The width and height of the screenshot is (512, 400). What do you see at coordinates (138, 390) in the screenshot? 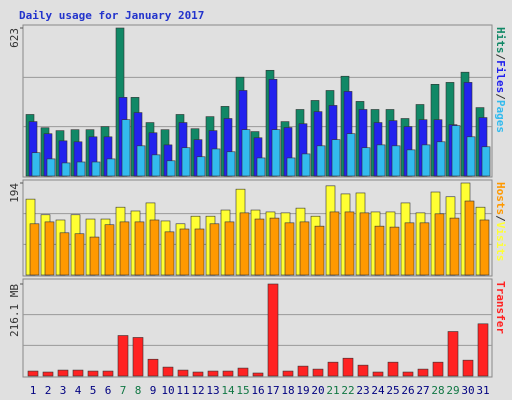
I see `x-tick-label: 8` at bounding box center [138, 390].